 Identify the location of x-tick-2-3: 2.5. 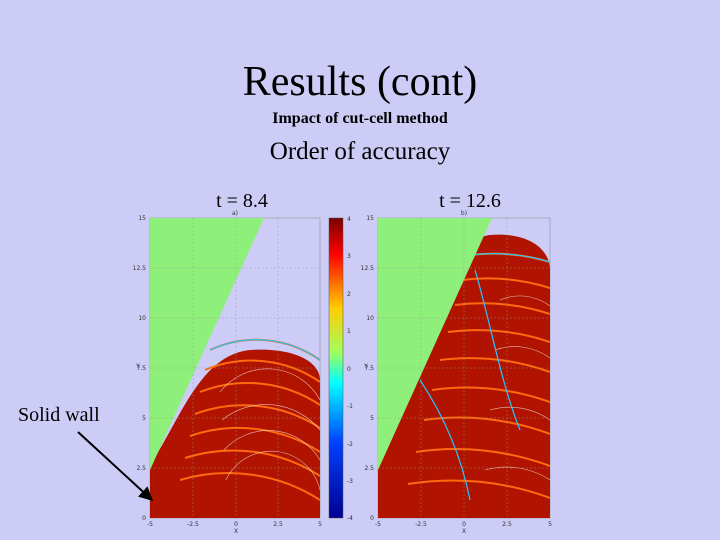
(507, 524).